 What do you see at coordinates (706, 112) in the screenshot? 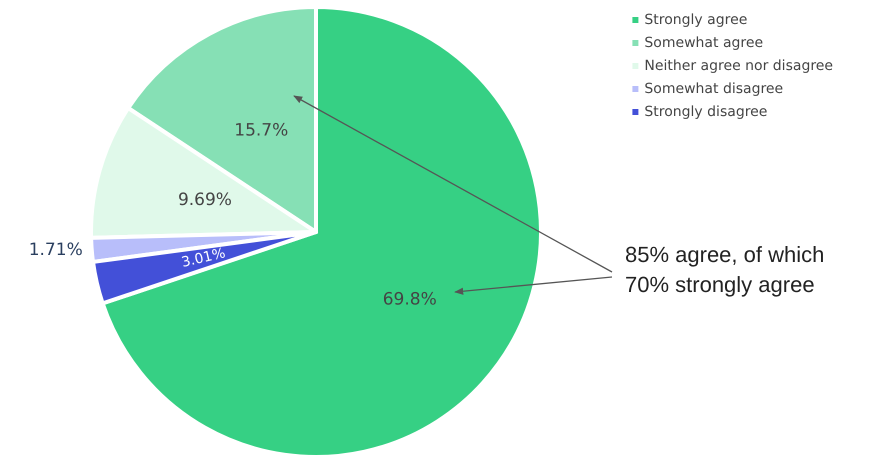
I see `legend-label: Strongly disagree` at bounding box center [706, 112].